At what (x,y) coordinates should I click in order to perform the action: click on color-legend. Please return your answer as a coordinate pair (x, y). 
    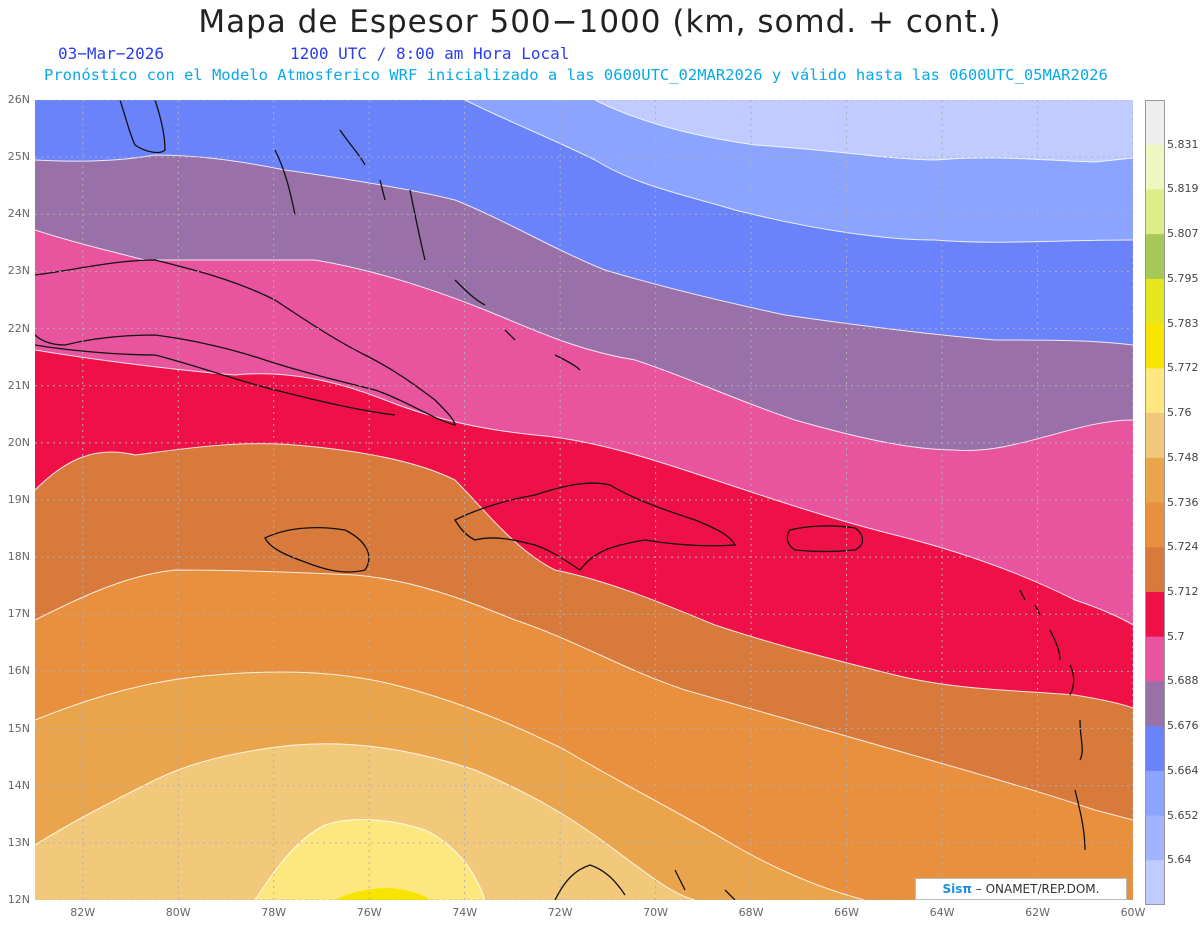
    Looking at the image, I should click on (1155, 502).